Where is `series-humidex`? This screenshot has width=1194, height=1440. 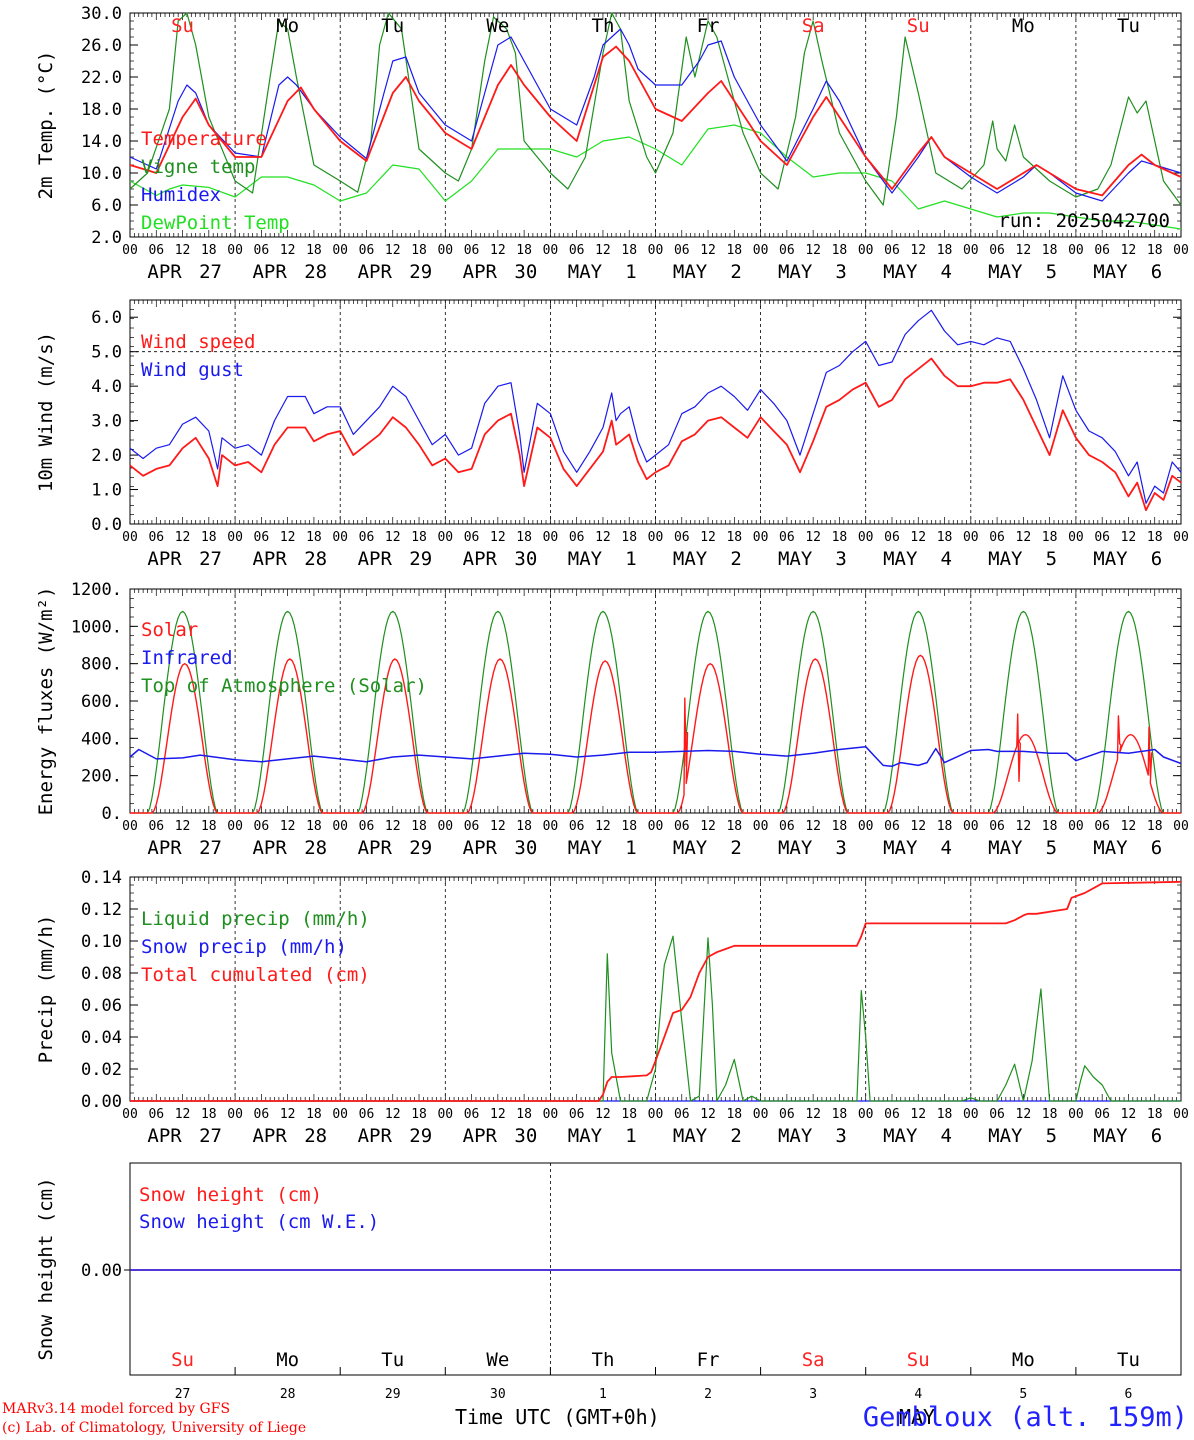 series-humidex is located at coordinates (655, 115).